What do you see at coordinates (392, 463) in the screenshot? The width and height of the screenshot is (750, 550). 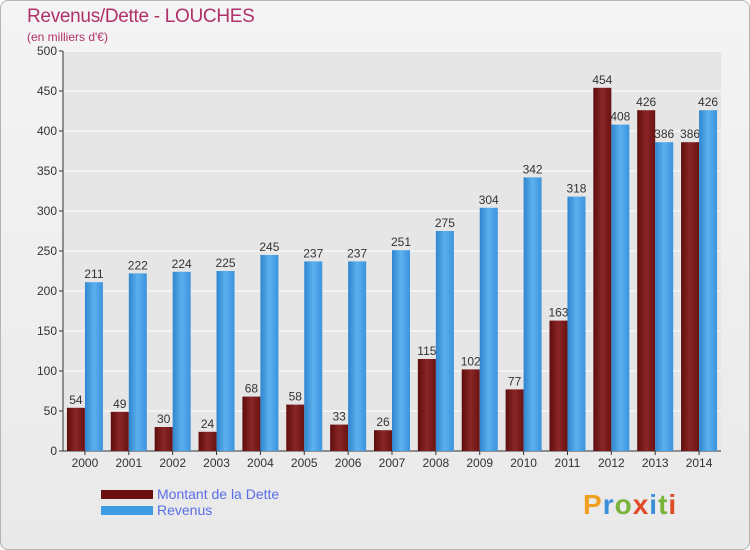 I see `x-tick-label: 2007` at bounding box center [392, 463].